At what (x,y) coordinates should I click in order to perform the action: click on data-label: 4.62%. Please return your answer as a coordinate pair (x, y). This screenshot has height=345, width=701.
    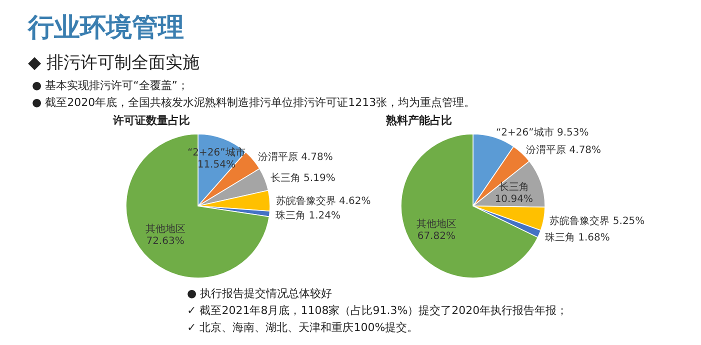
    Looking at the image, I should click on (354, 202).